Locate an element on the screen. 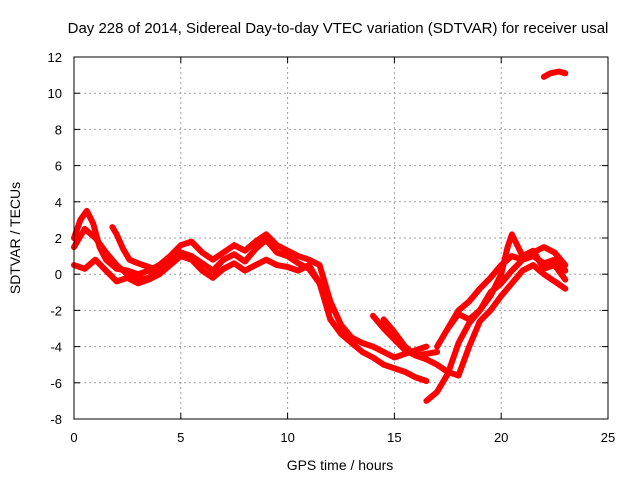 The width and height of the screenshot is (640, 480). series-line-track-j is located at coordinates (554, 74).